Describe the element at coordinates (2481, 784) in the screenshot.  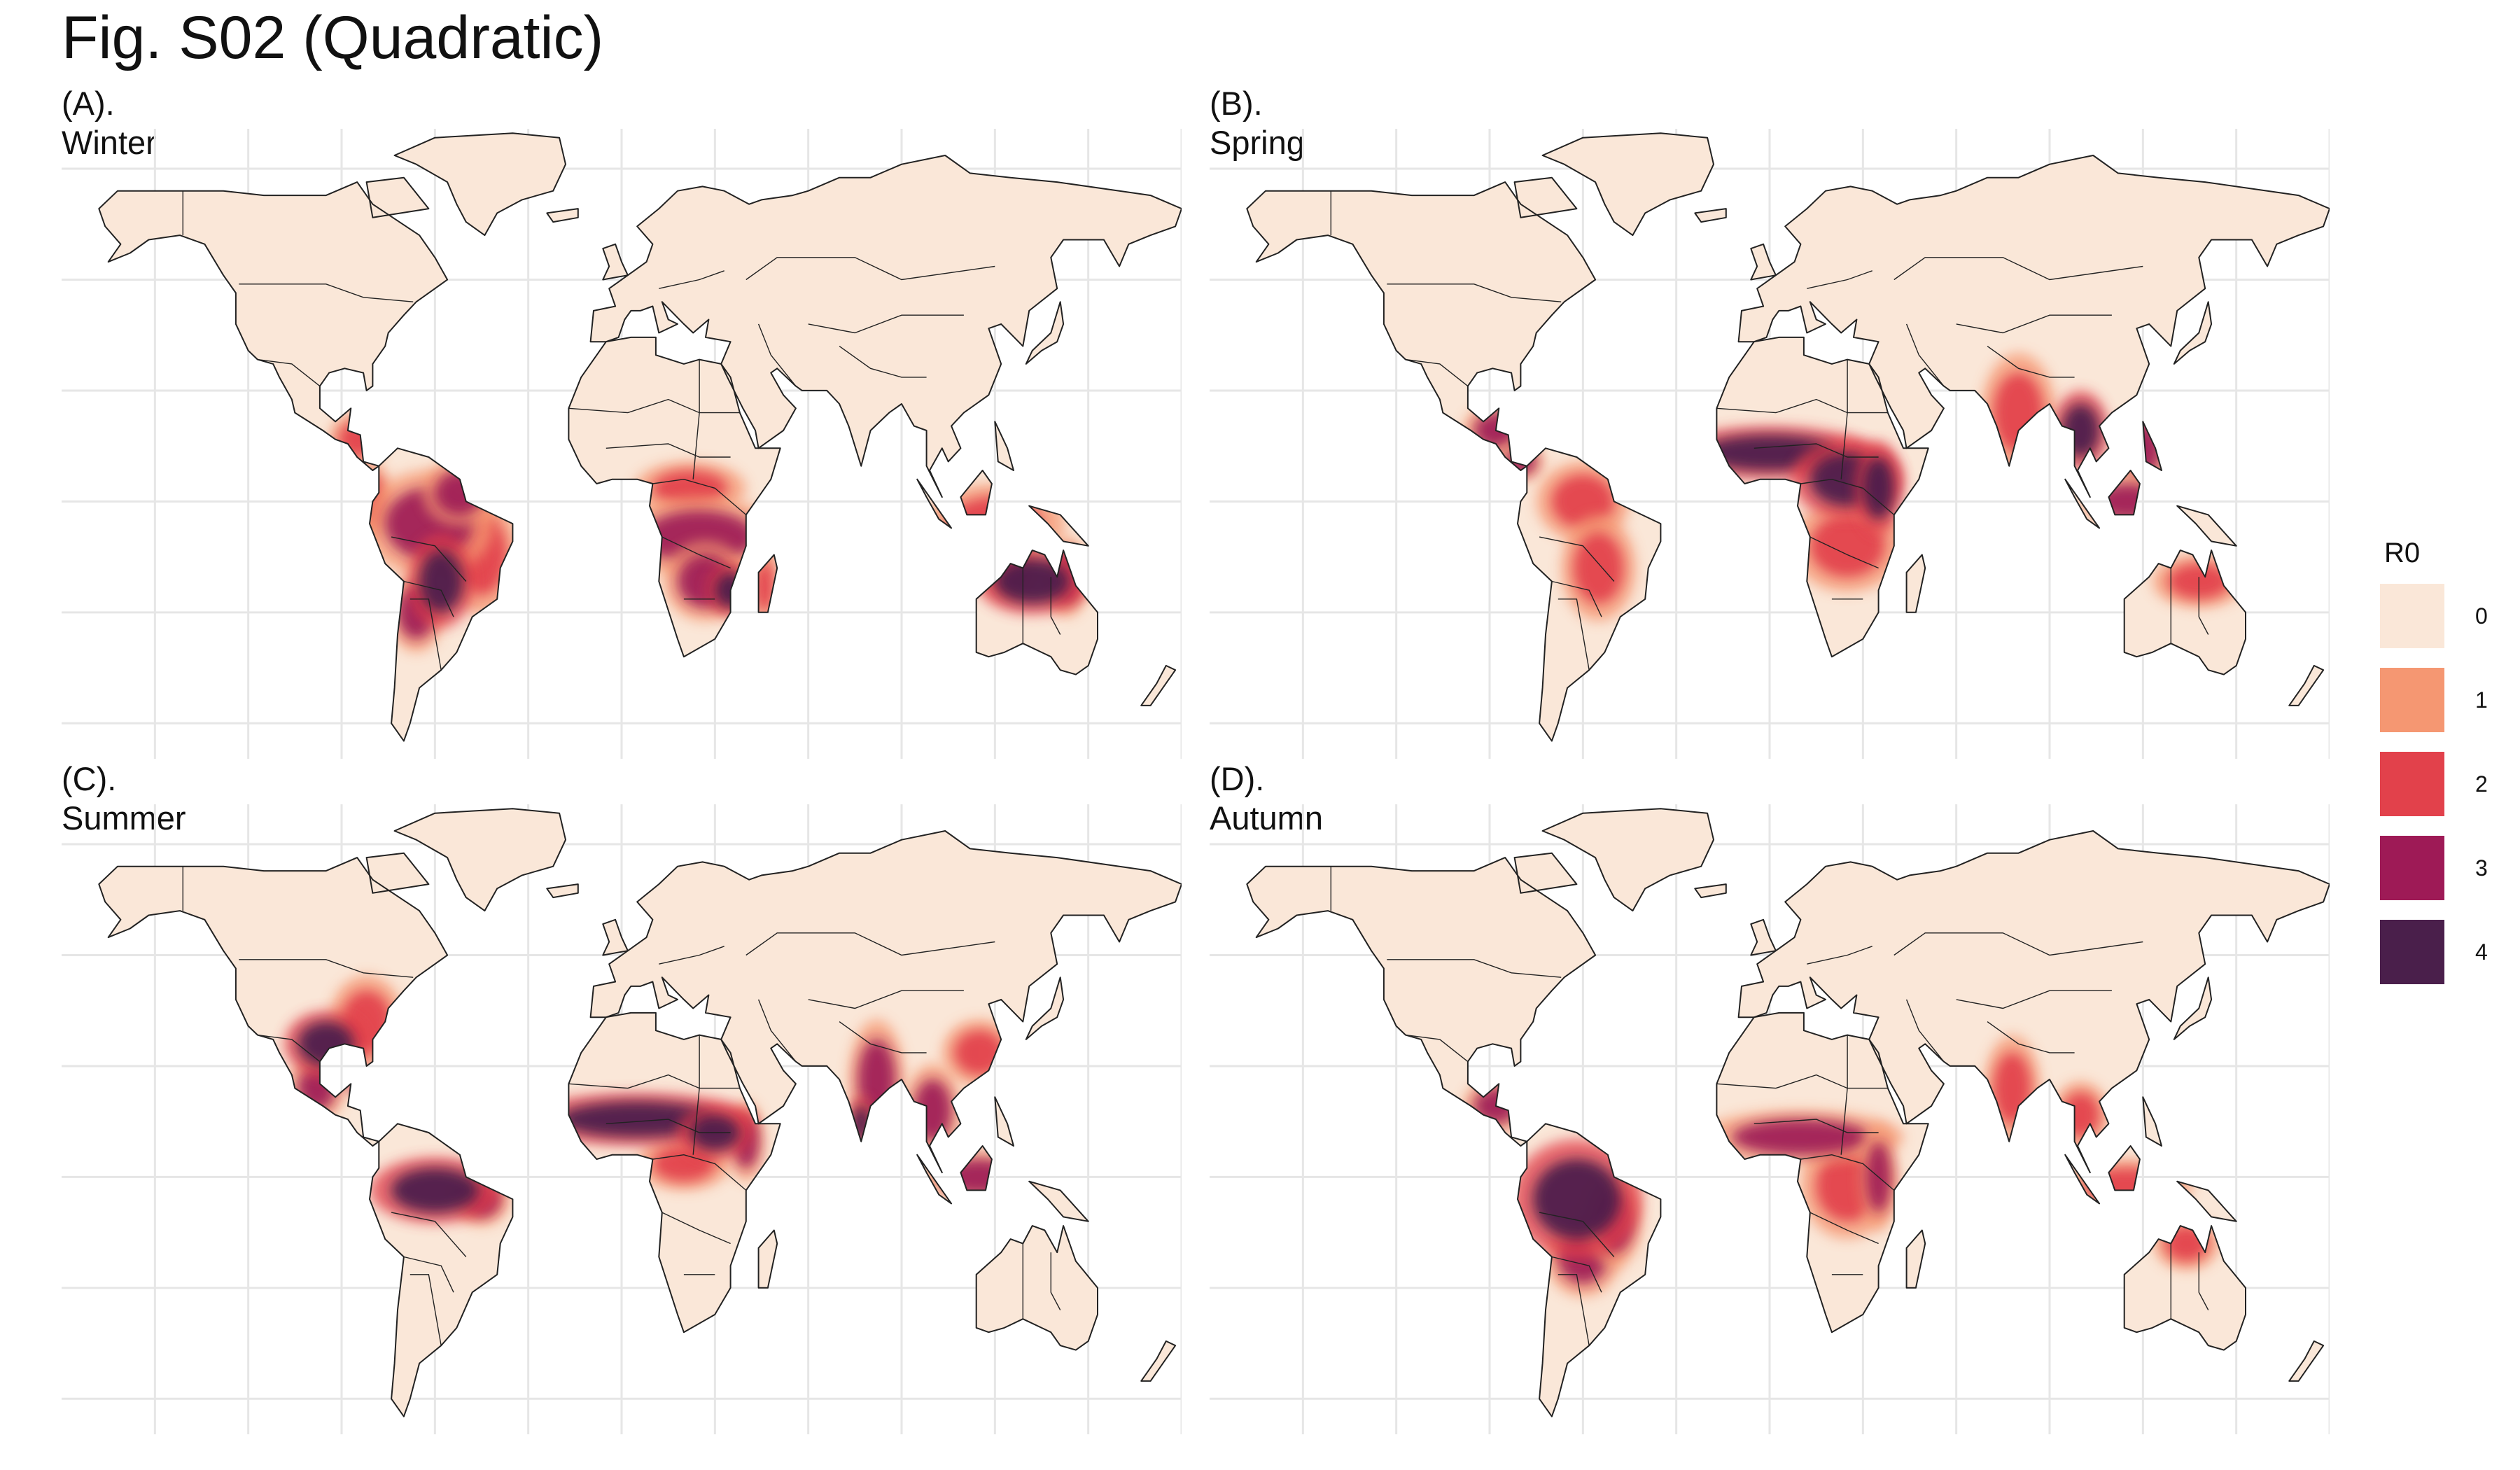
I see `legend-label: 2` at that location.